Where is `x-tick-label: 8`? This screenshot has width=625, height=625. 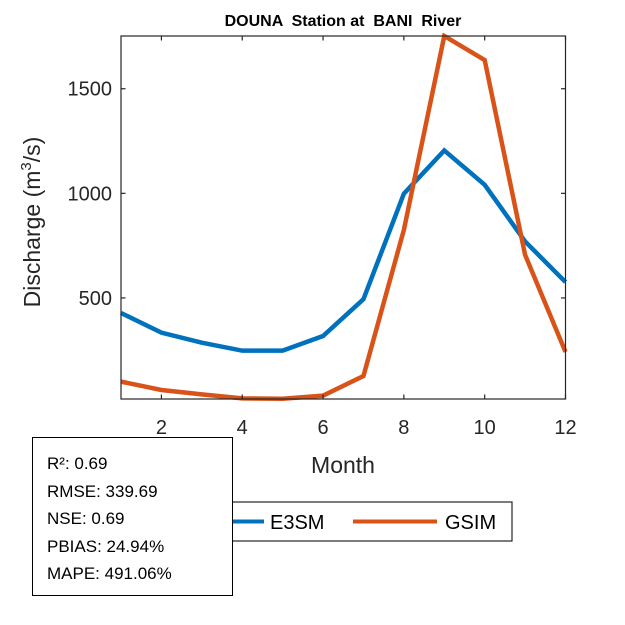 x-tick-label: 8 is located at coordinates (403, 428).